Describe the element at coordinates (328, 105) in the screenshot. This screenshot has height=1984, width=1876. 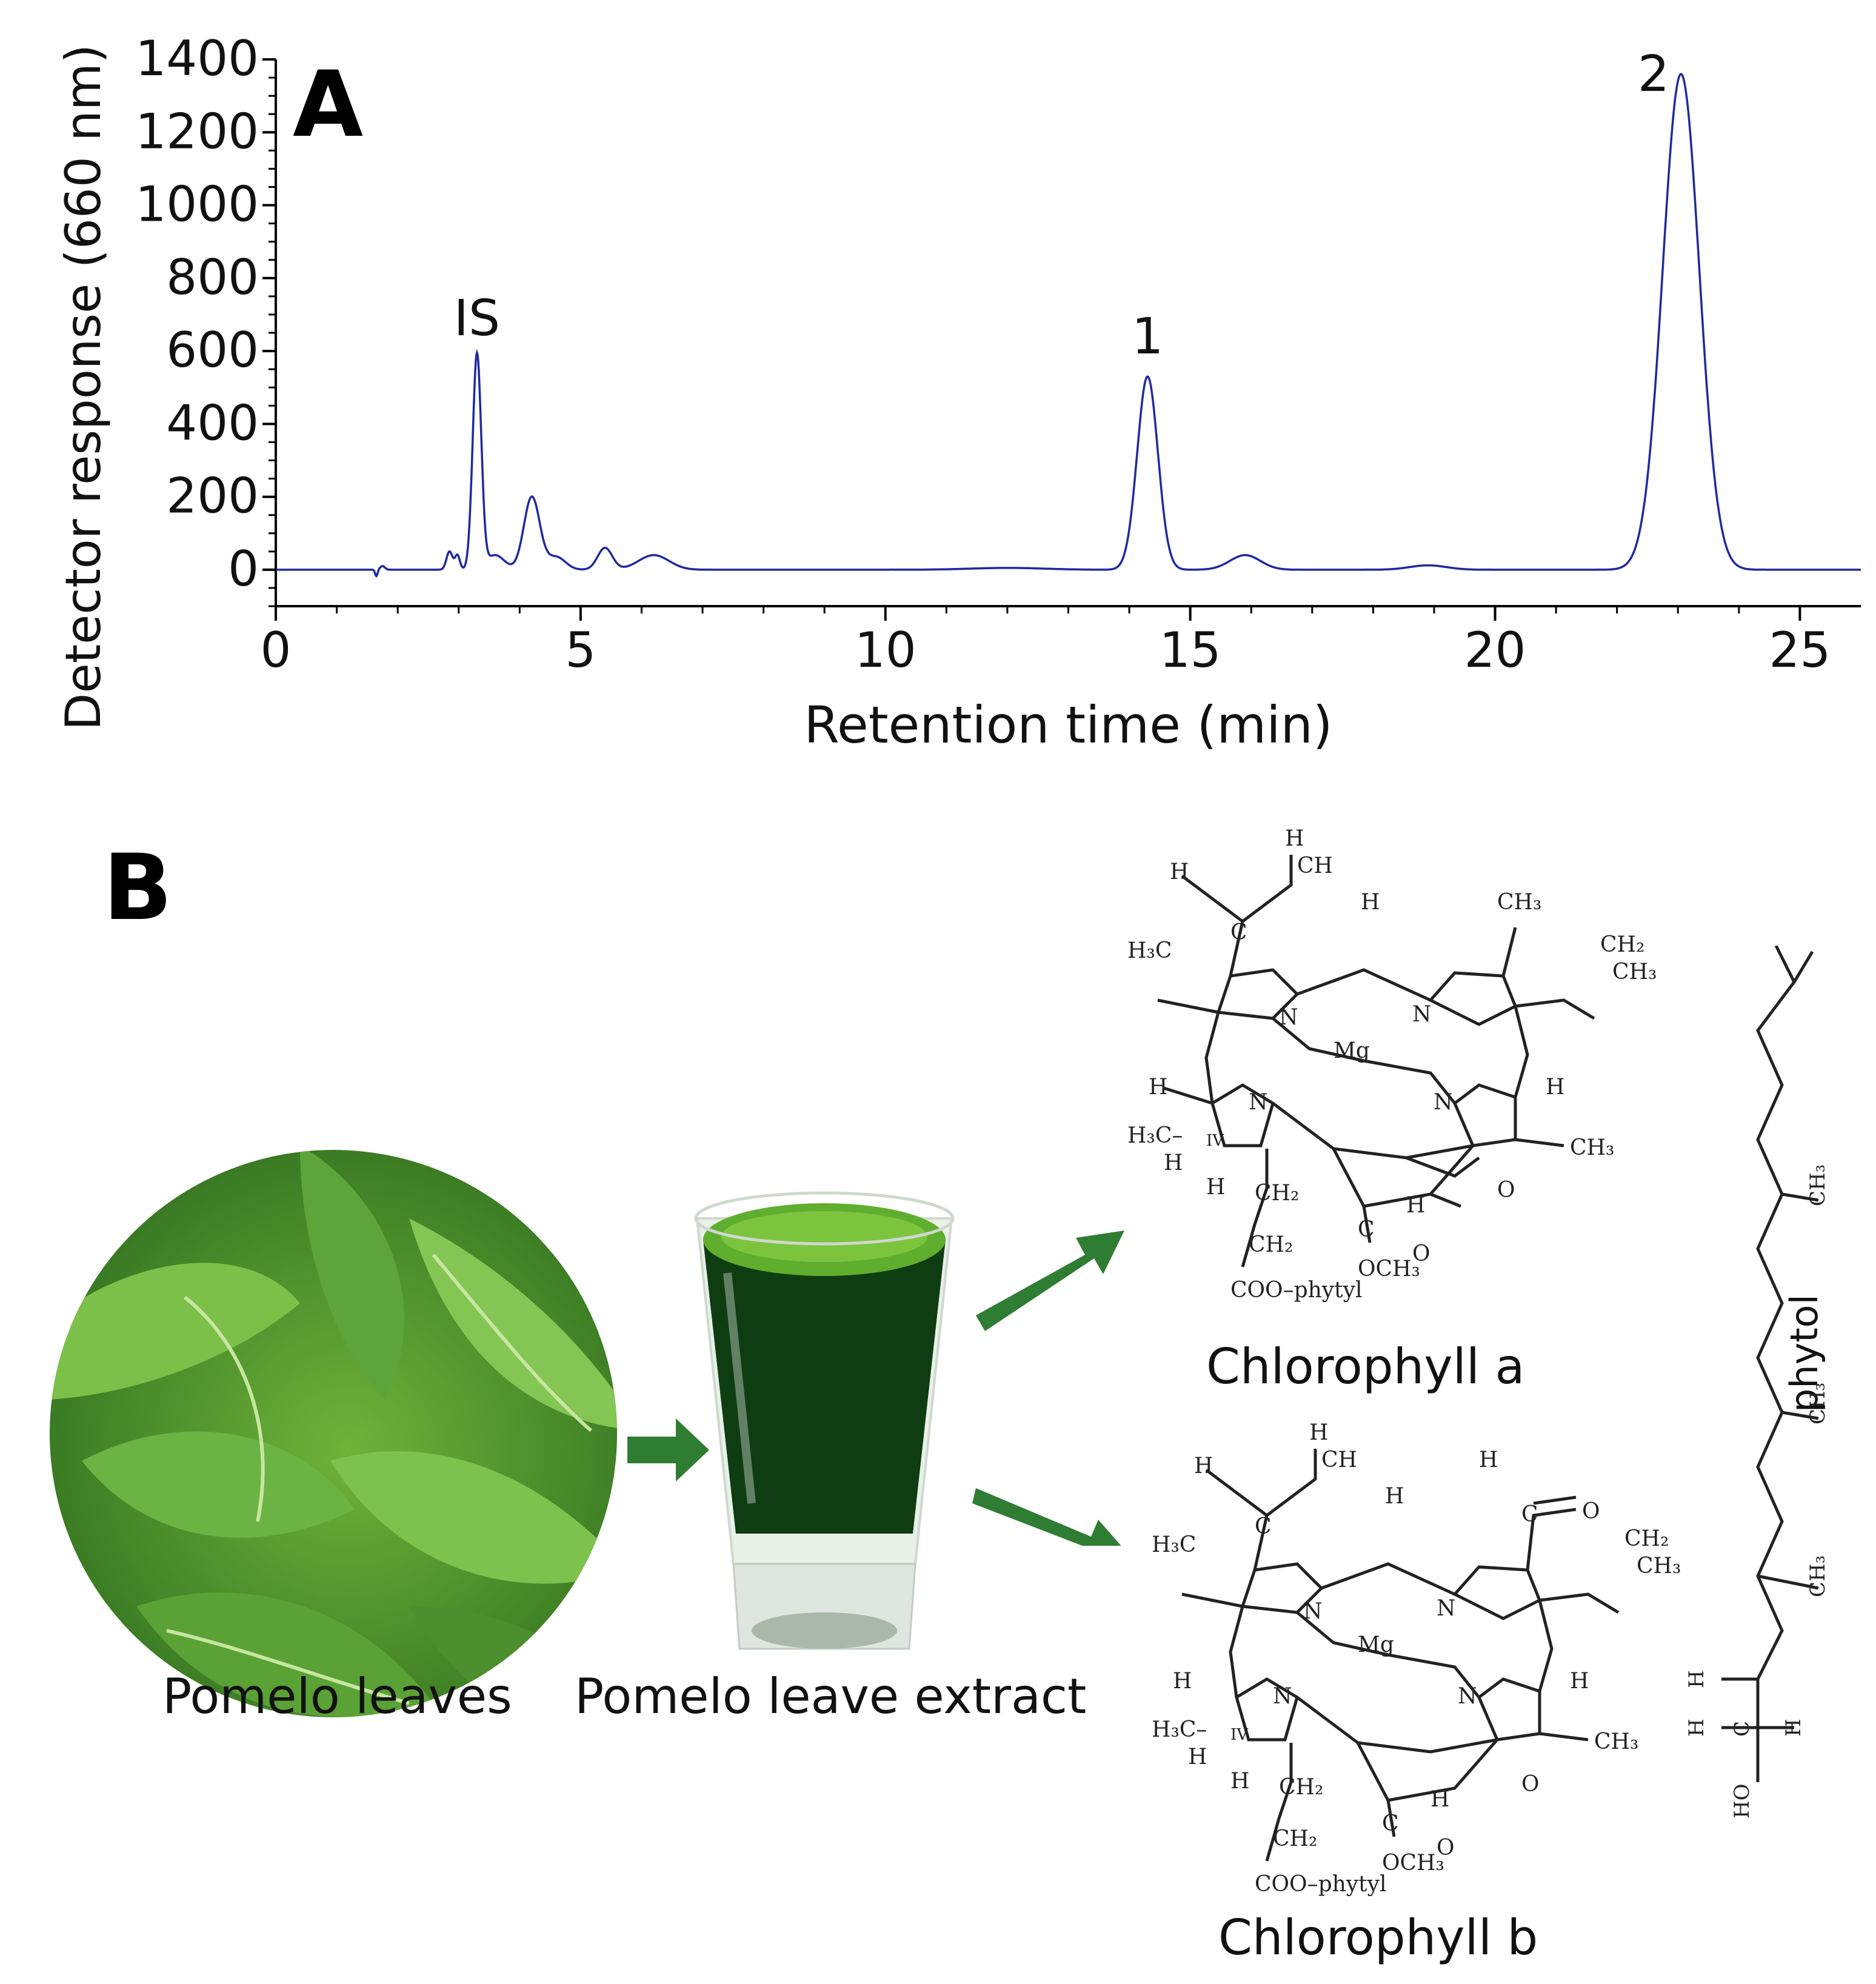
I see `panel-a-letter: A` at that location.